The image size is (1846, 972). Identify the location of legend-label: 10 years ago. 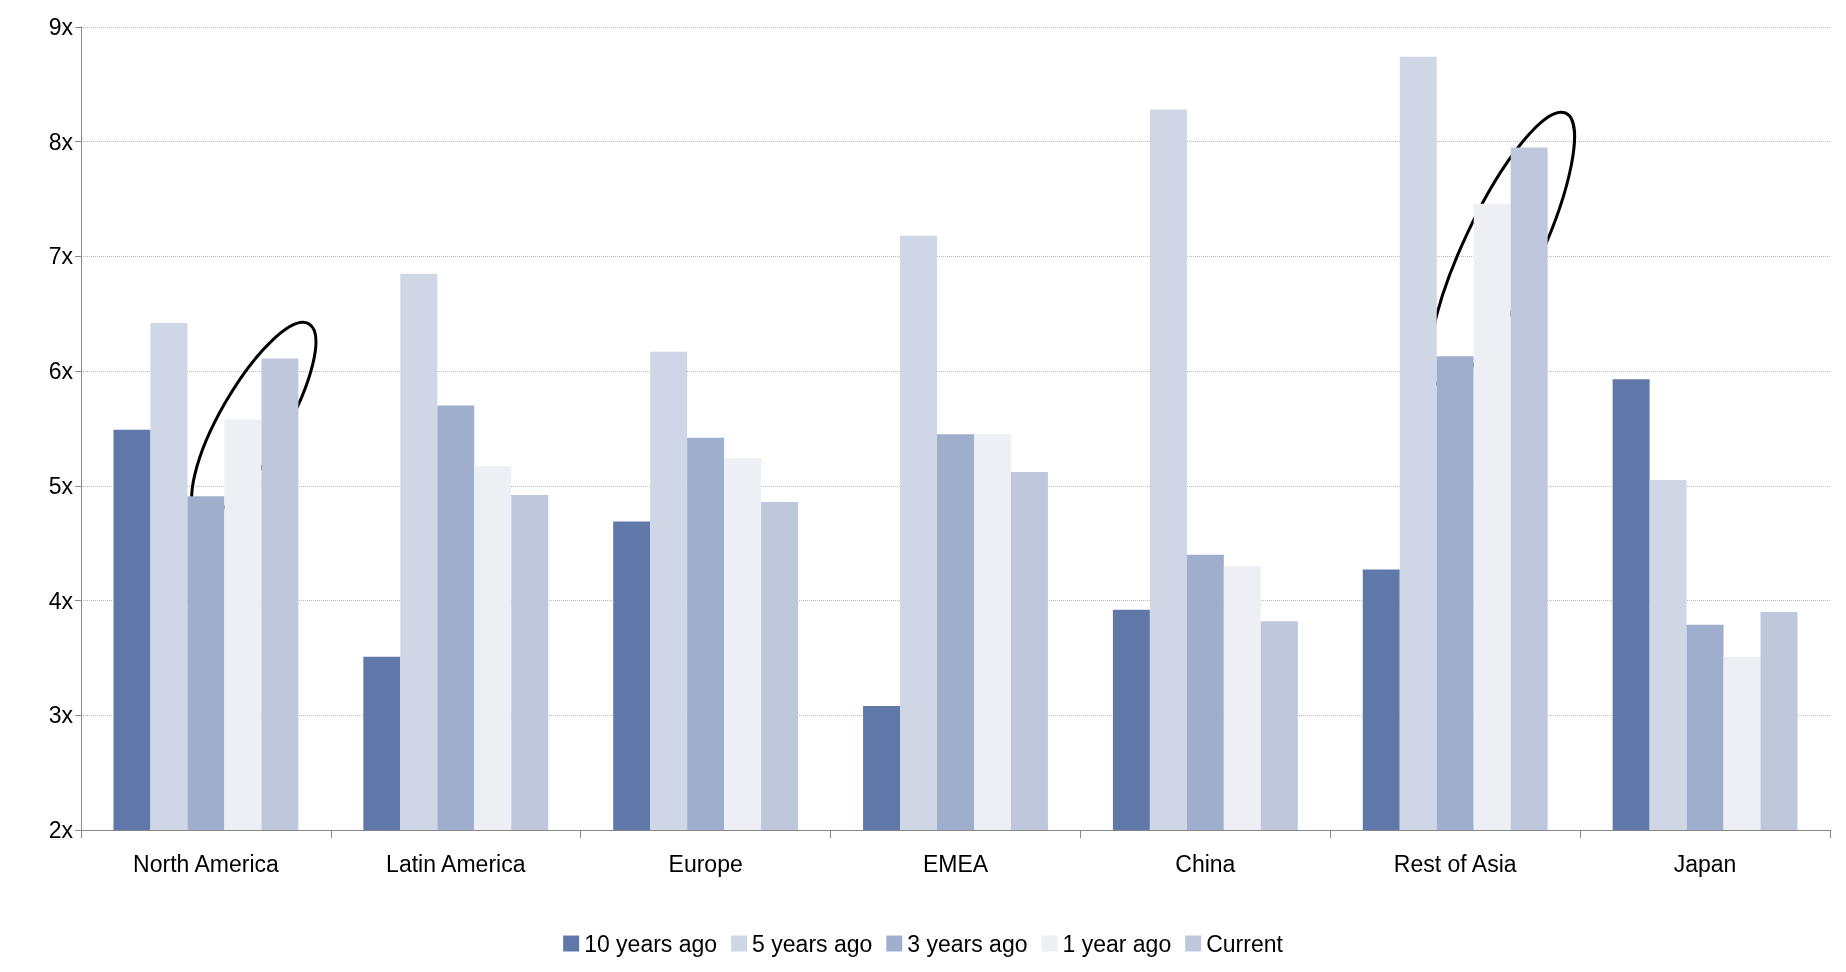
(651, 943).